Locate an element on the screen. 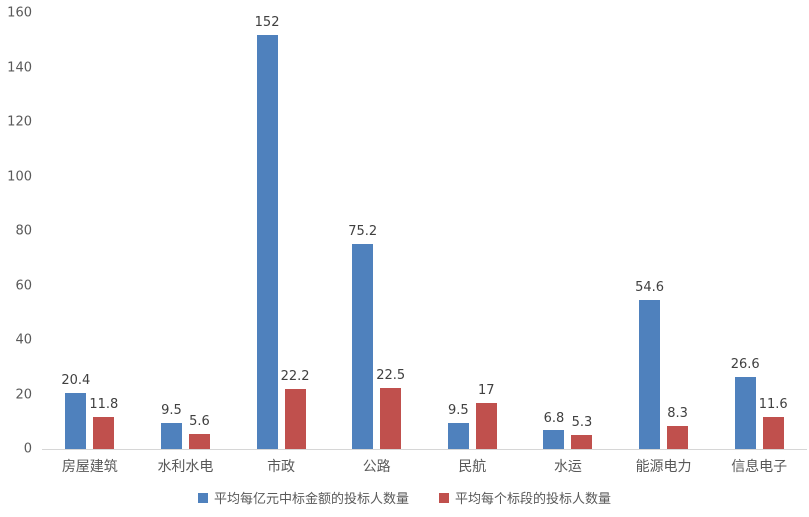  legend-item-1: 平均每亿元中标金额的投标人数量 is located at coordinates (303, 497).